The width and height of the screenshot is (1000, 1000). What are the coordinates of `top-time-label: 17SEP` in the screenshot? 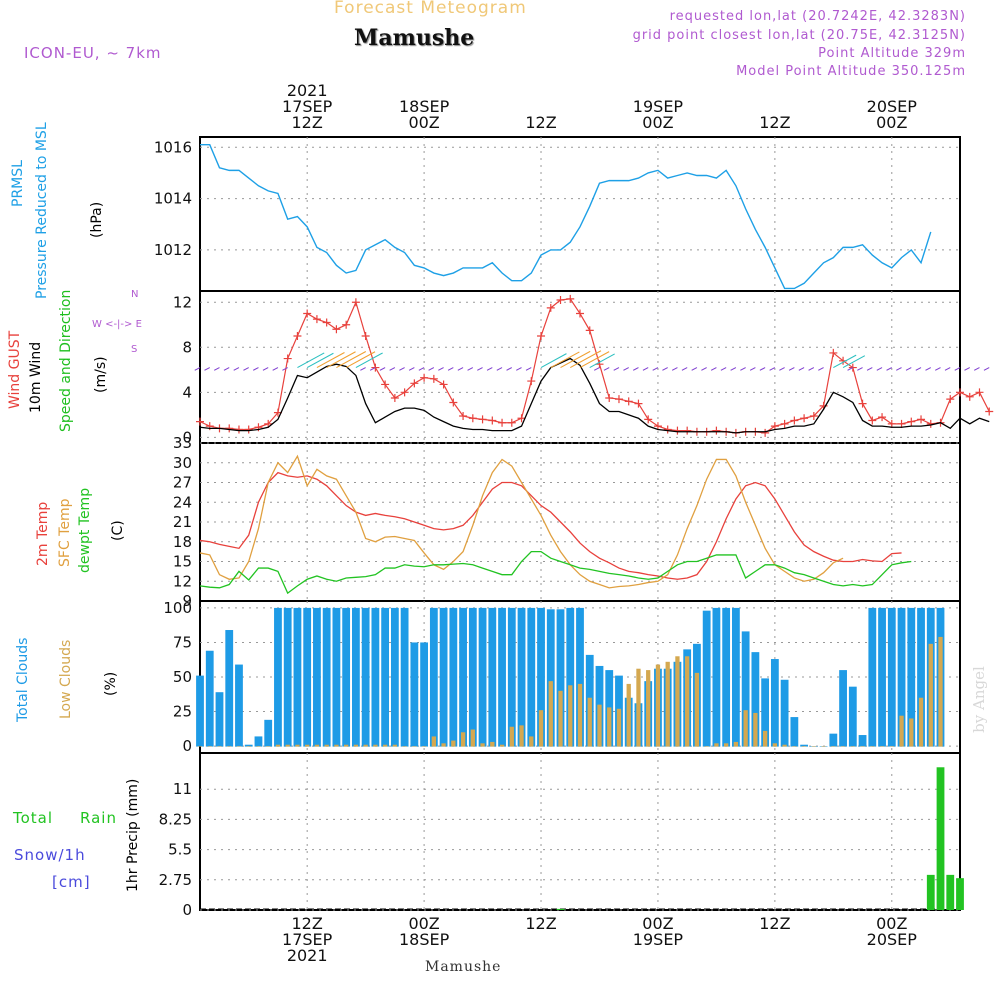 It's located at (307, 106).